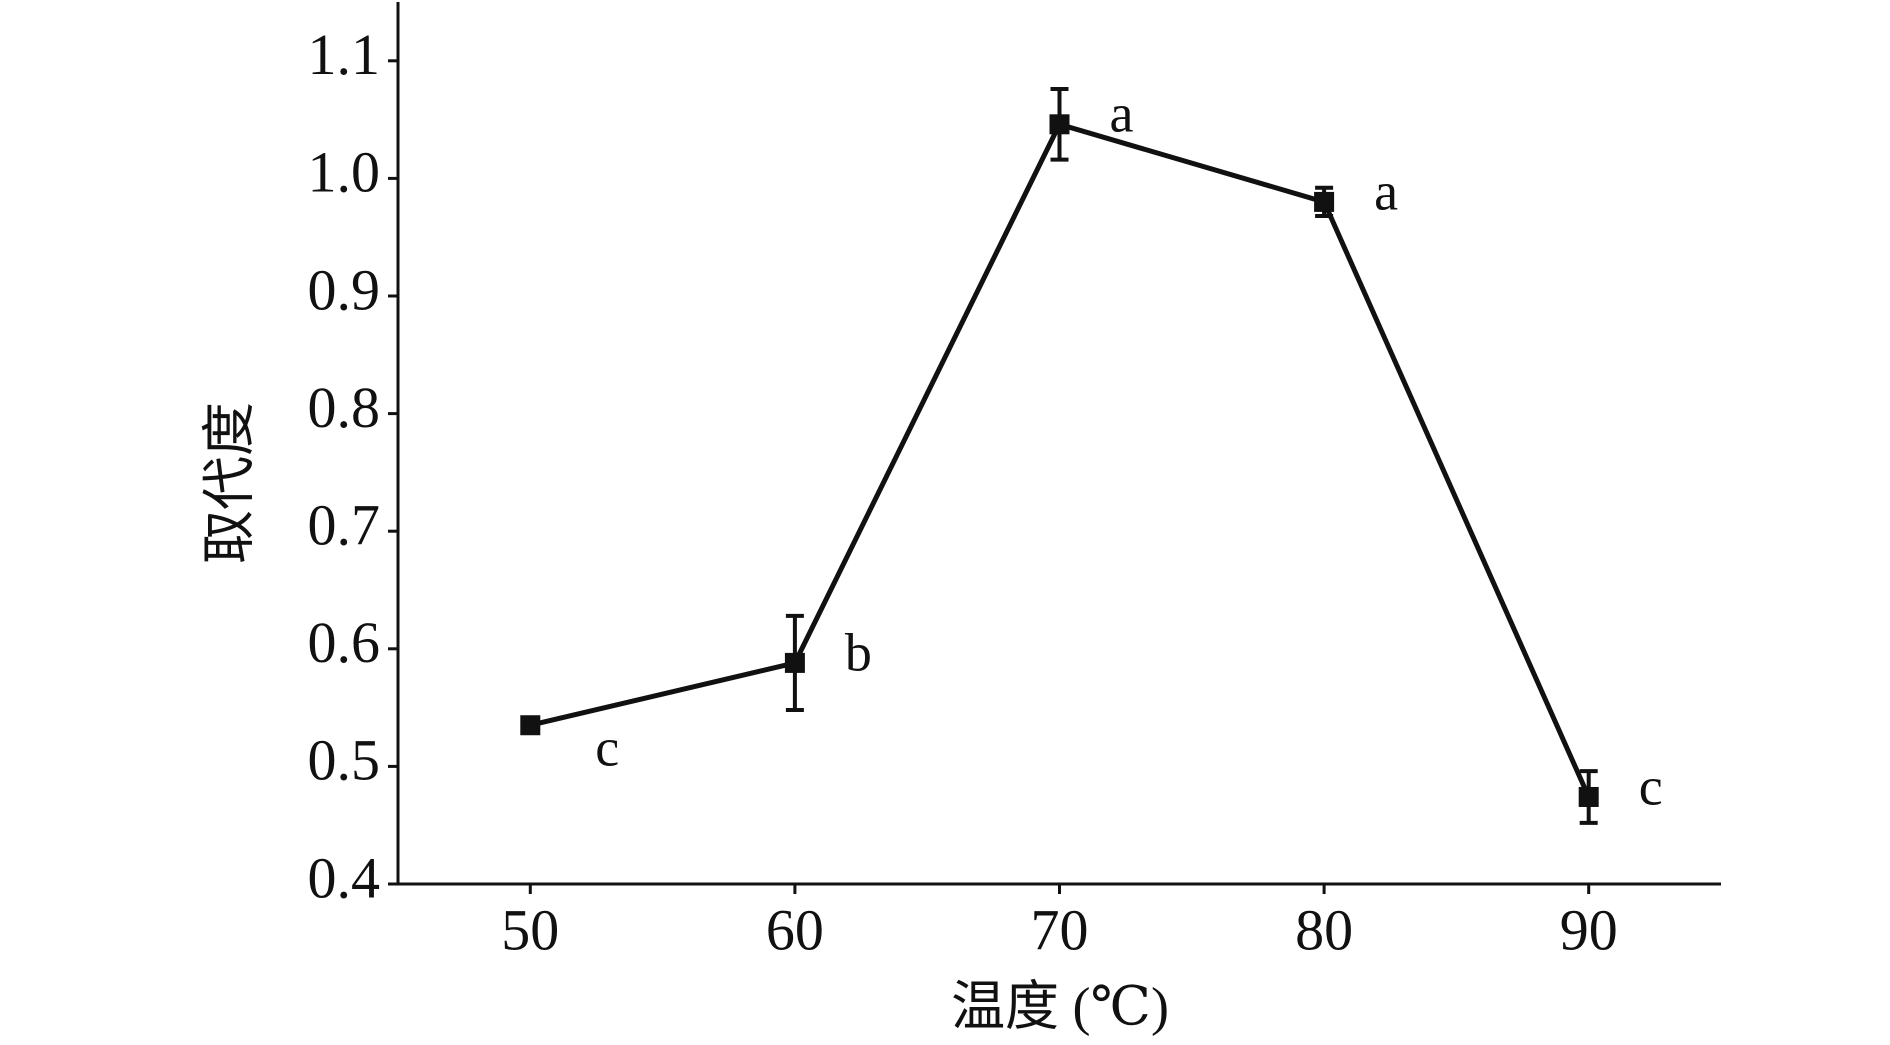  Describe the element at coordinates (1060, 1006) in the screenshot. I see `x-axis-label: 温度 (℃)` at that location.